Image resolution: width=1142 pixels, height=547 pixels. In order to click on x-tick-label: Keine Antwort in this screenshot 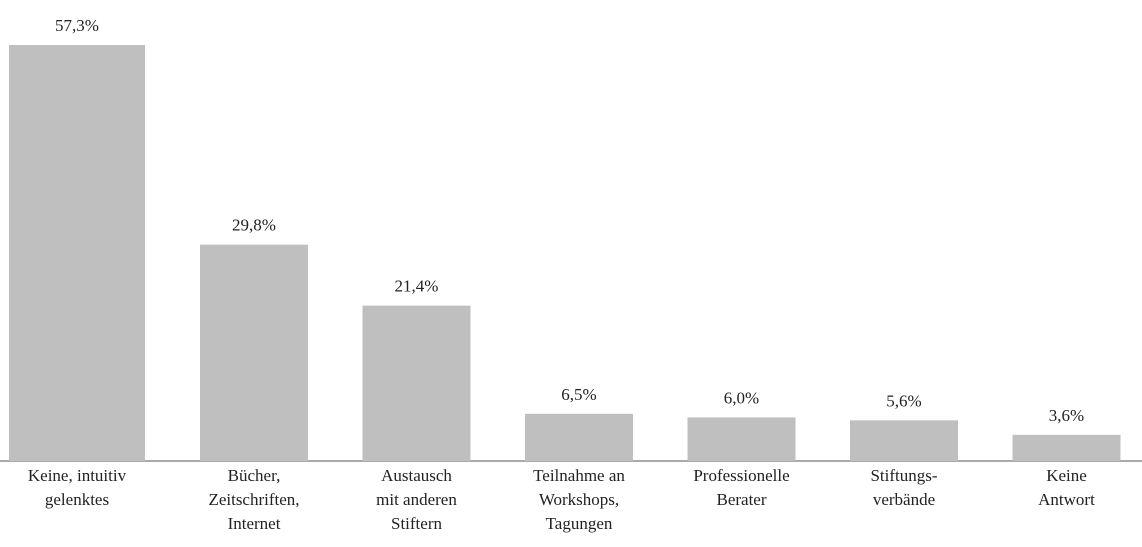, I will do `click(1066, 487)`.